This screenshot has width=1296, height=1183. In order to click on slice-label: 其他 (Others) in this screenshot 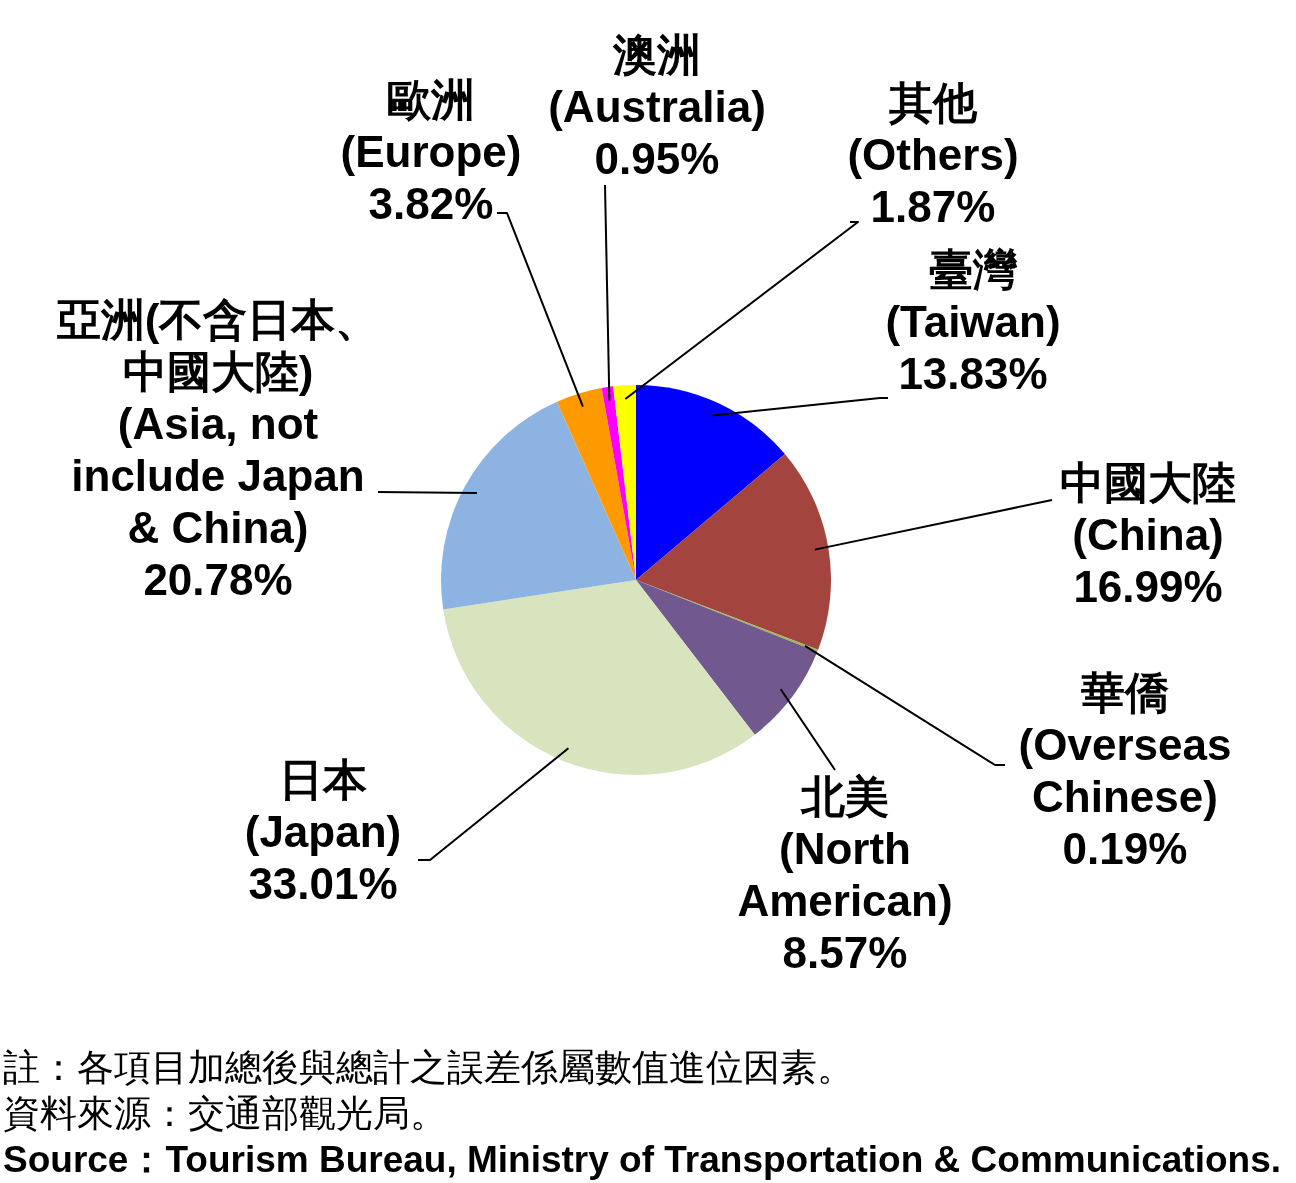, I will do `click(933, 129)`.